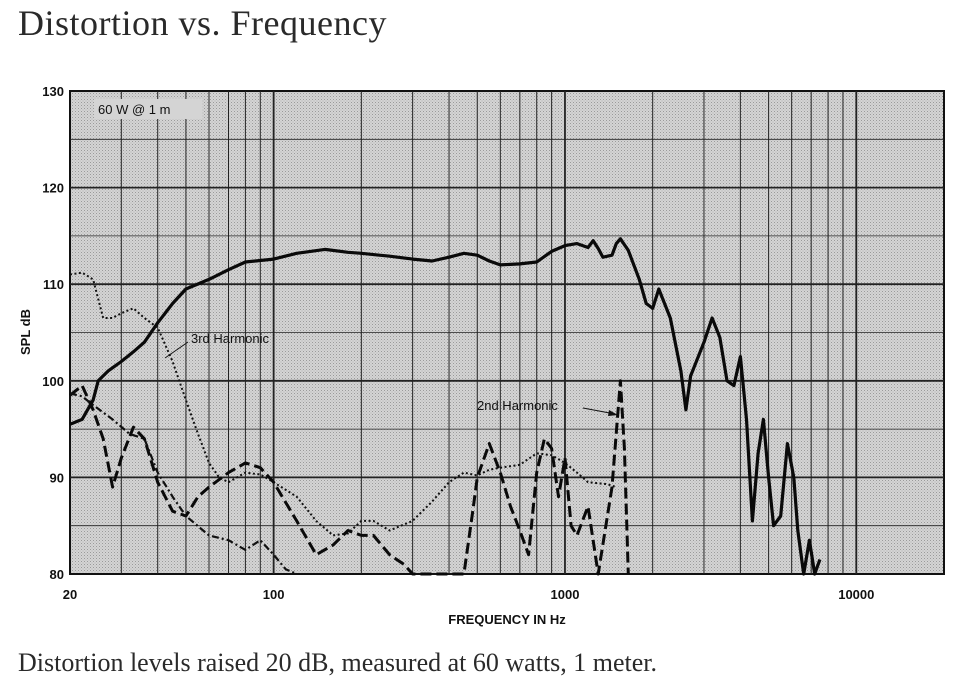 The height and width of the screenshot is (689, 975). I want to click on y-tick-label: 80, so click(57, 574).